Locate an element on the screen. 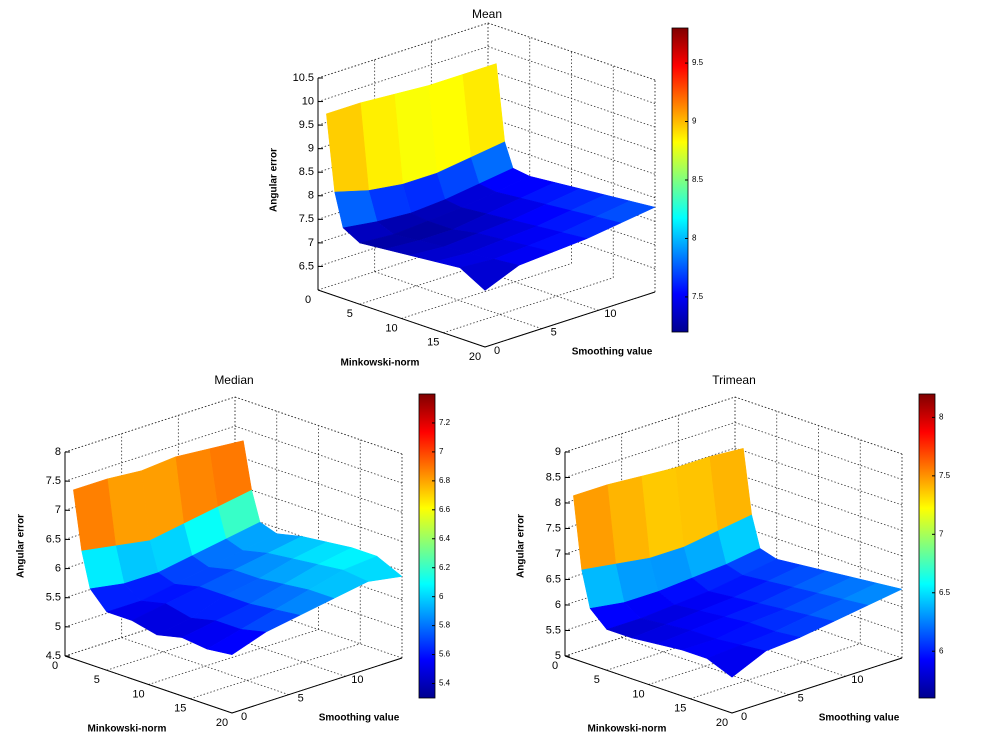  colorbar-tick-label: 6.8 is located at coordinates (445, 480).